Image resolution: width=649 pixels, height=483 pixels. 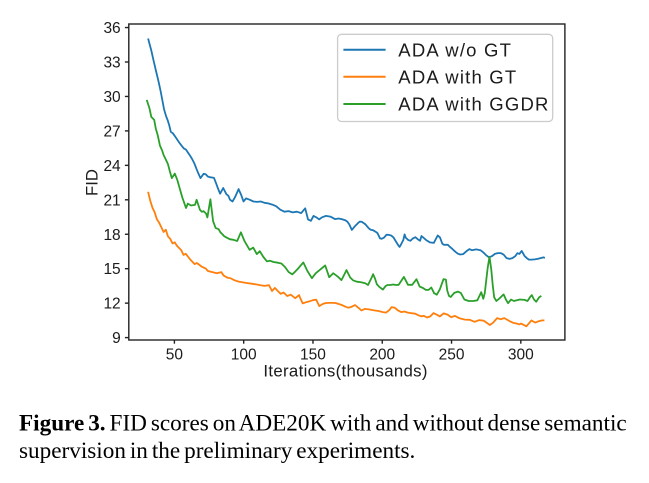 I want to click on svg-text: 24, so click(x=112, y=166).